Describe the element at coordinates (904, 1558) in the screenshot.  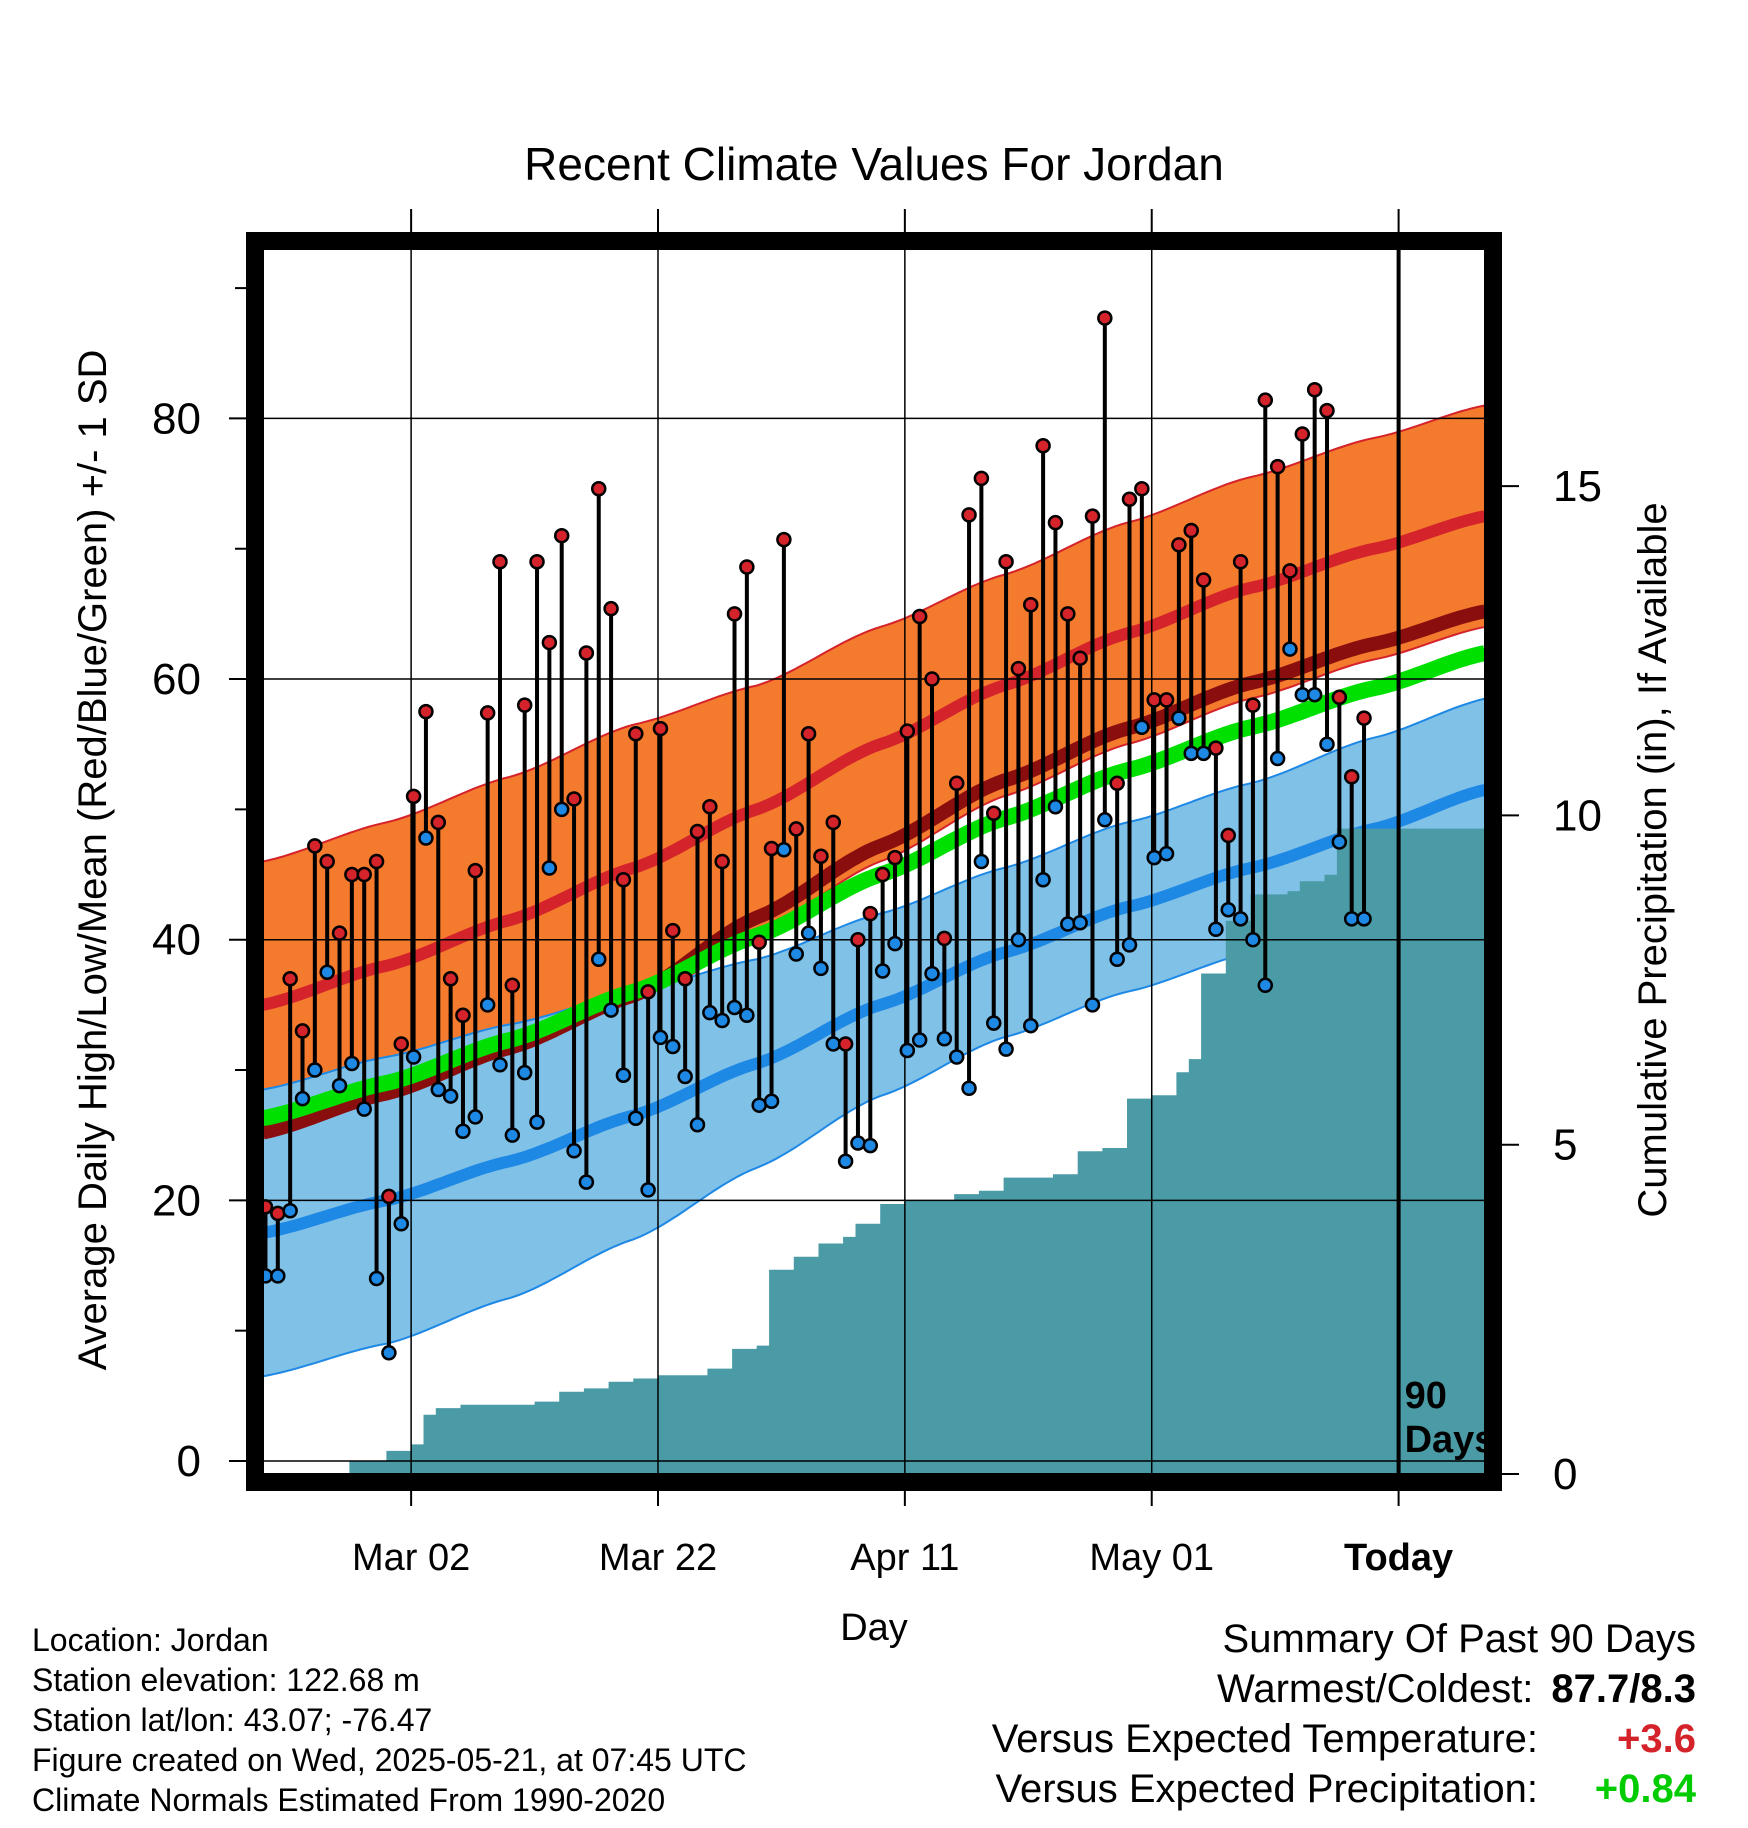
I see `x-tick-label: Apr 11` at that location.